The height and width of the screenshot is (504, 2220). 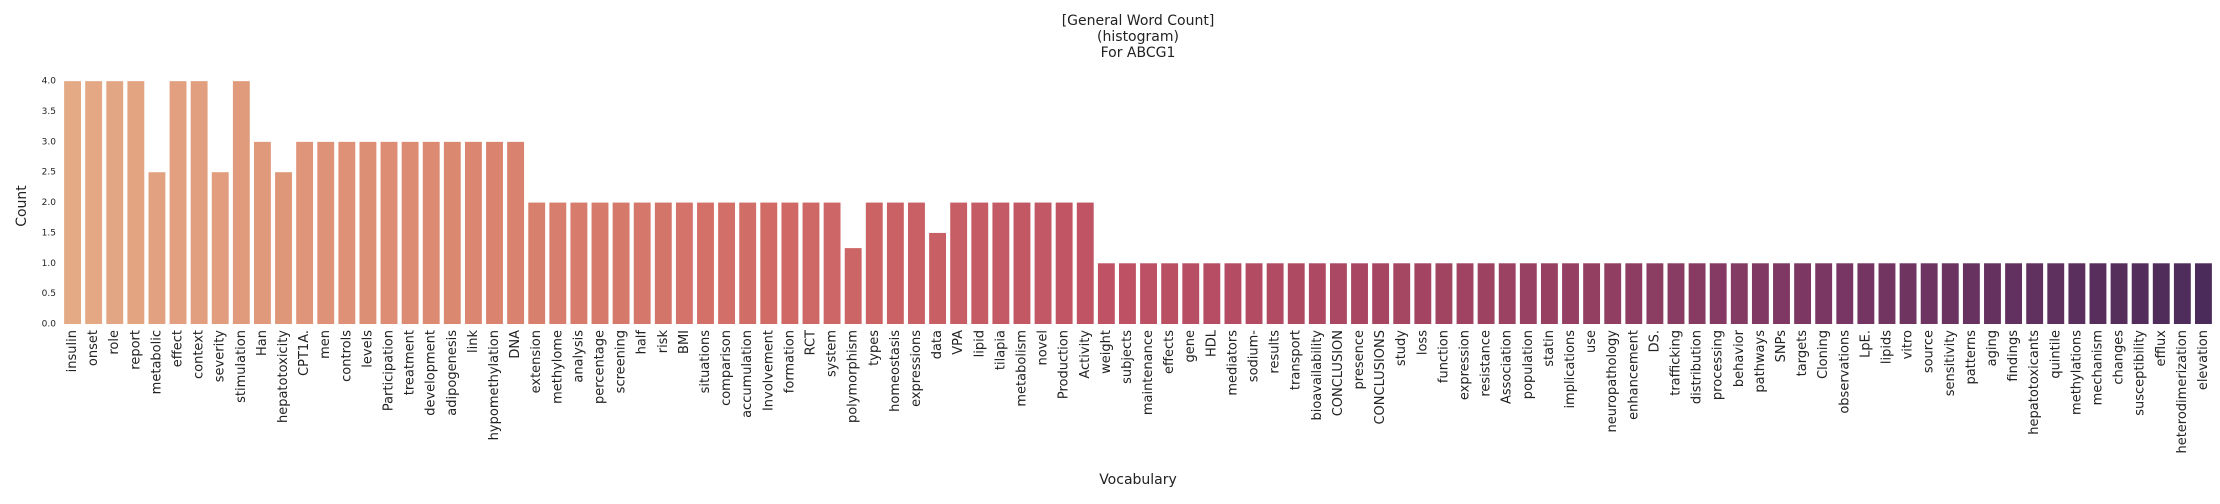 What do you see at coordinates (114, 342) in the screenshot?
I see `x-tick-label: role` at bounding box center [114, 342].